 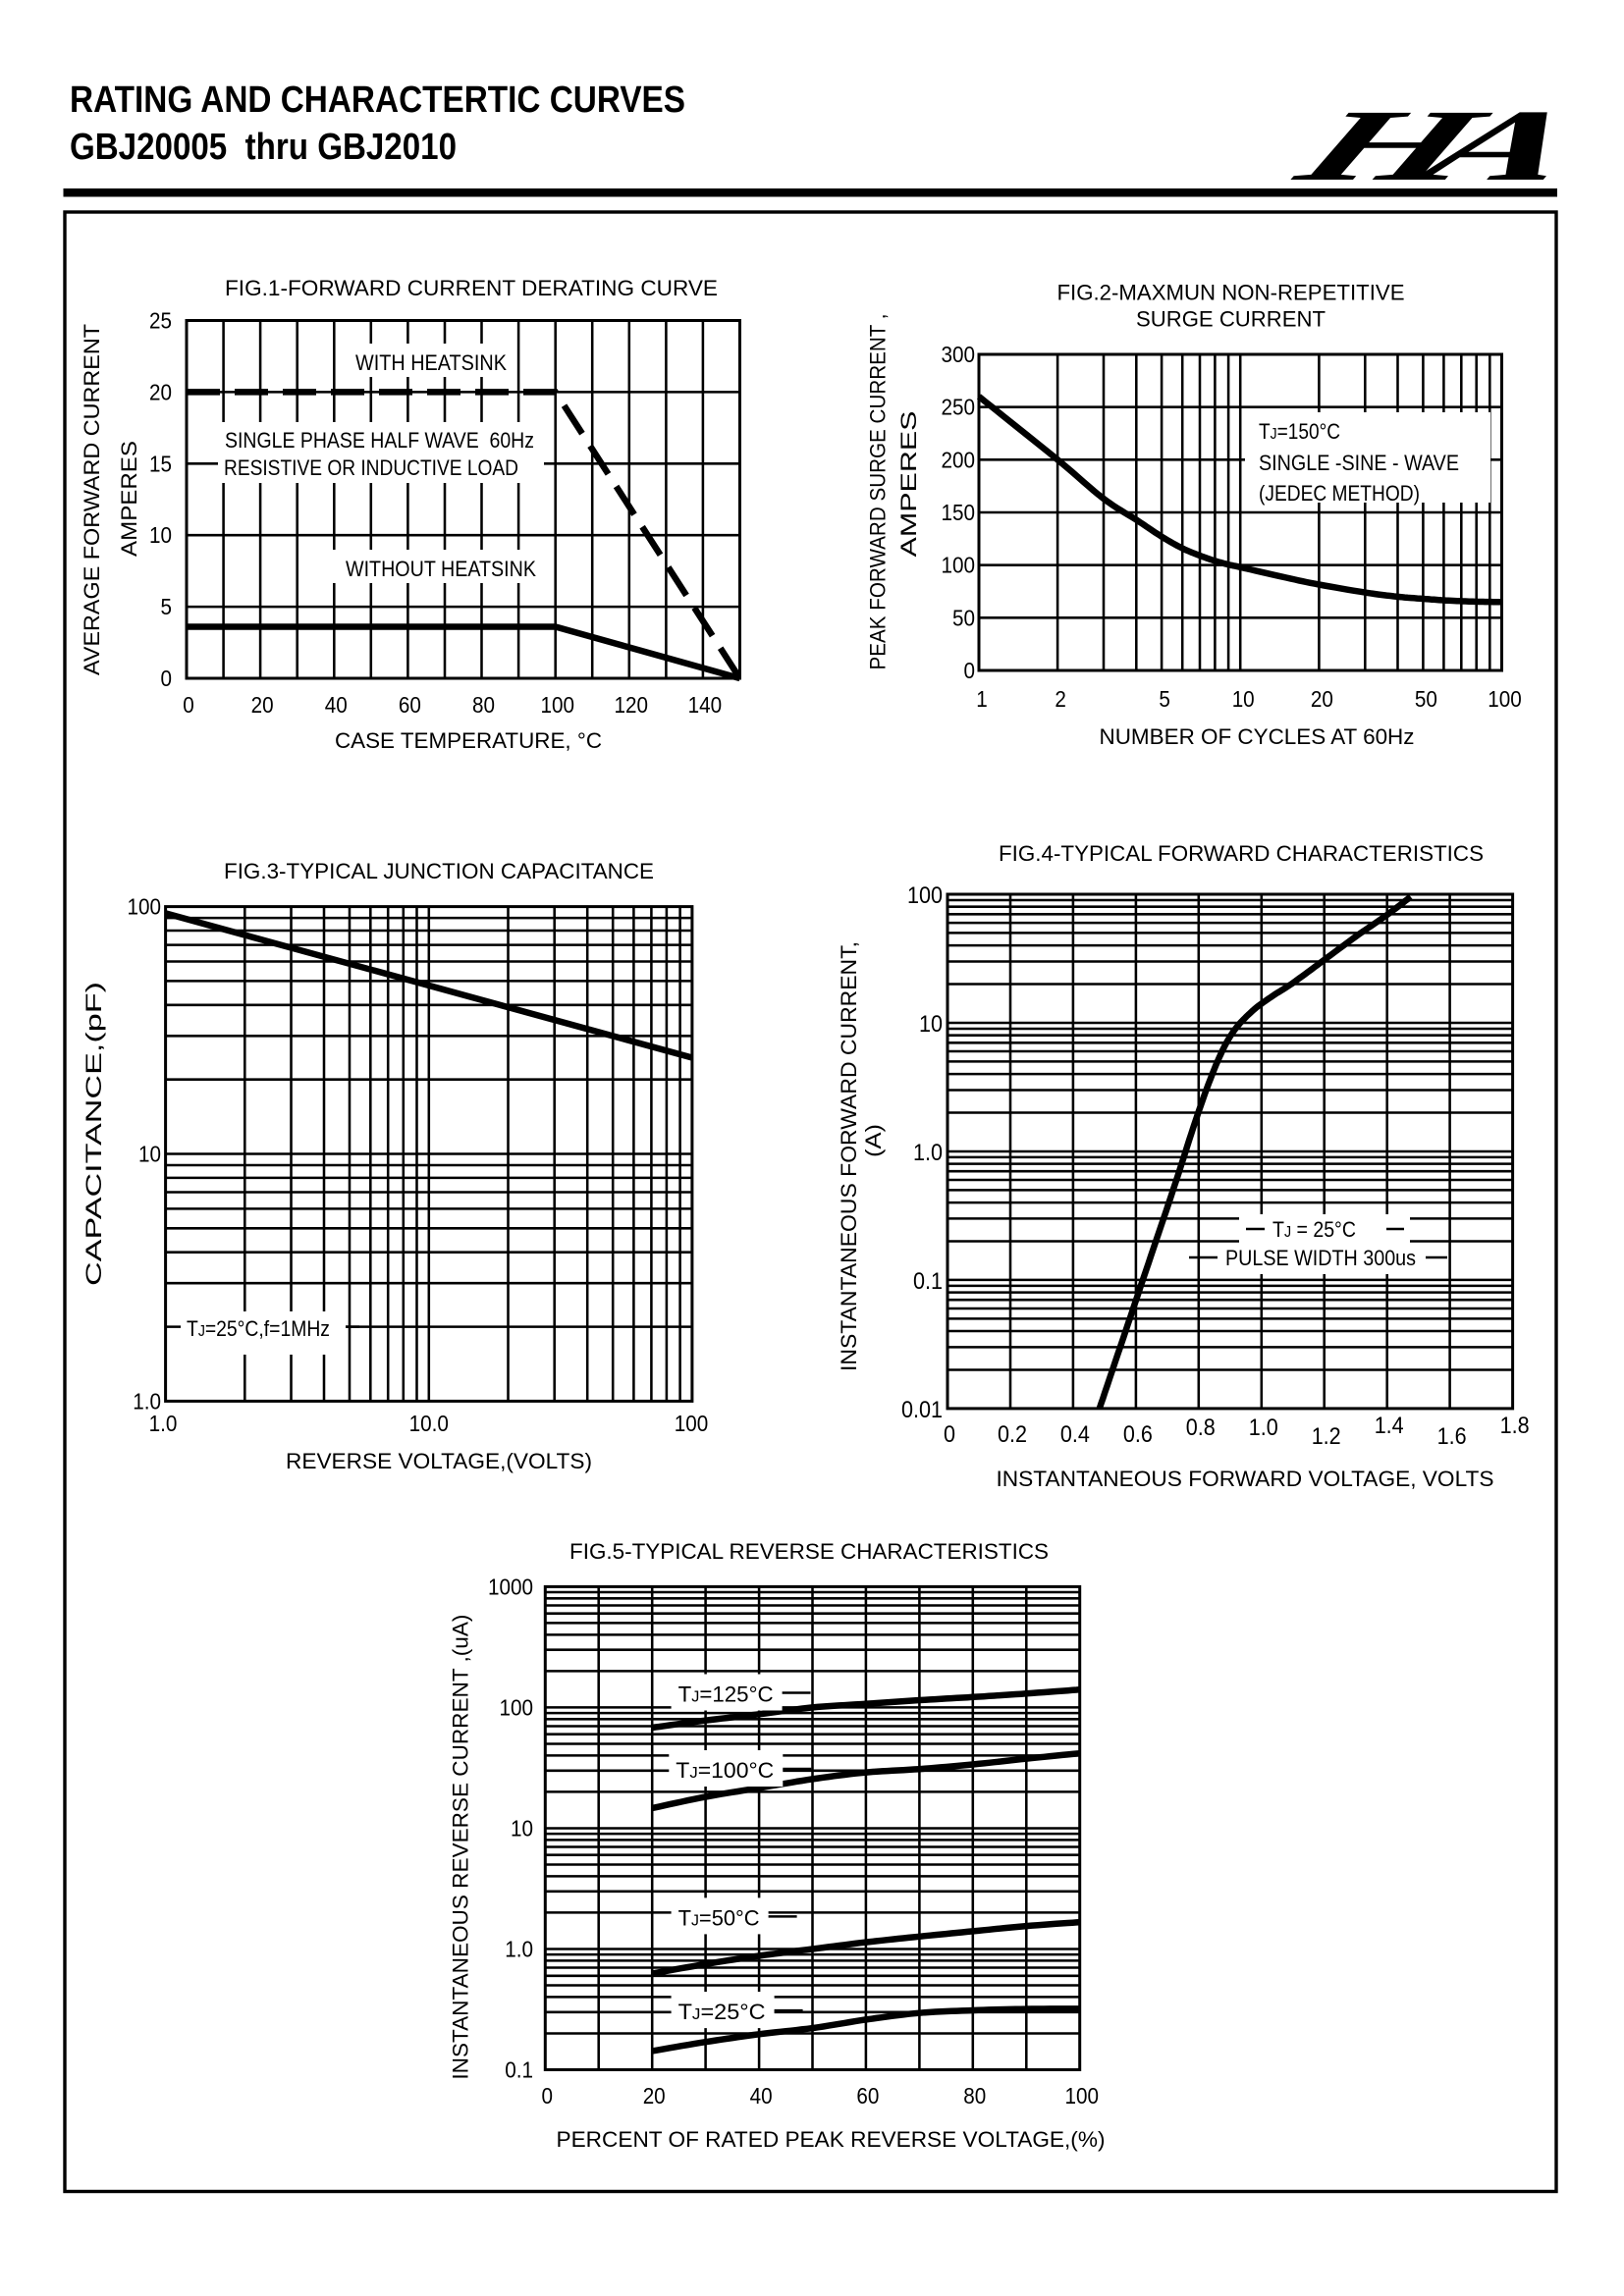 What do you see at coordinates (1138, 1434) in the screenshot?
I see `svg-text: 0.6` at bounding box center [1138, 1434].